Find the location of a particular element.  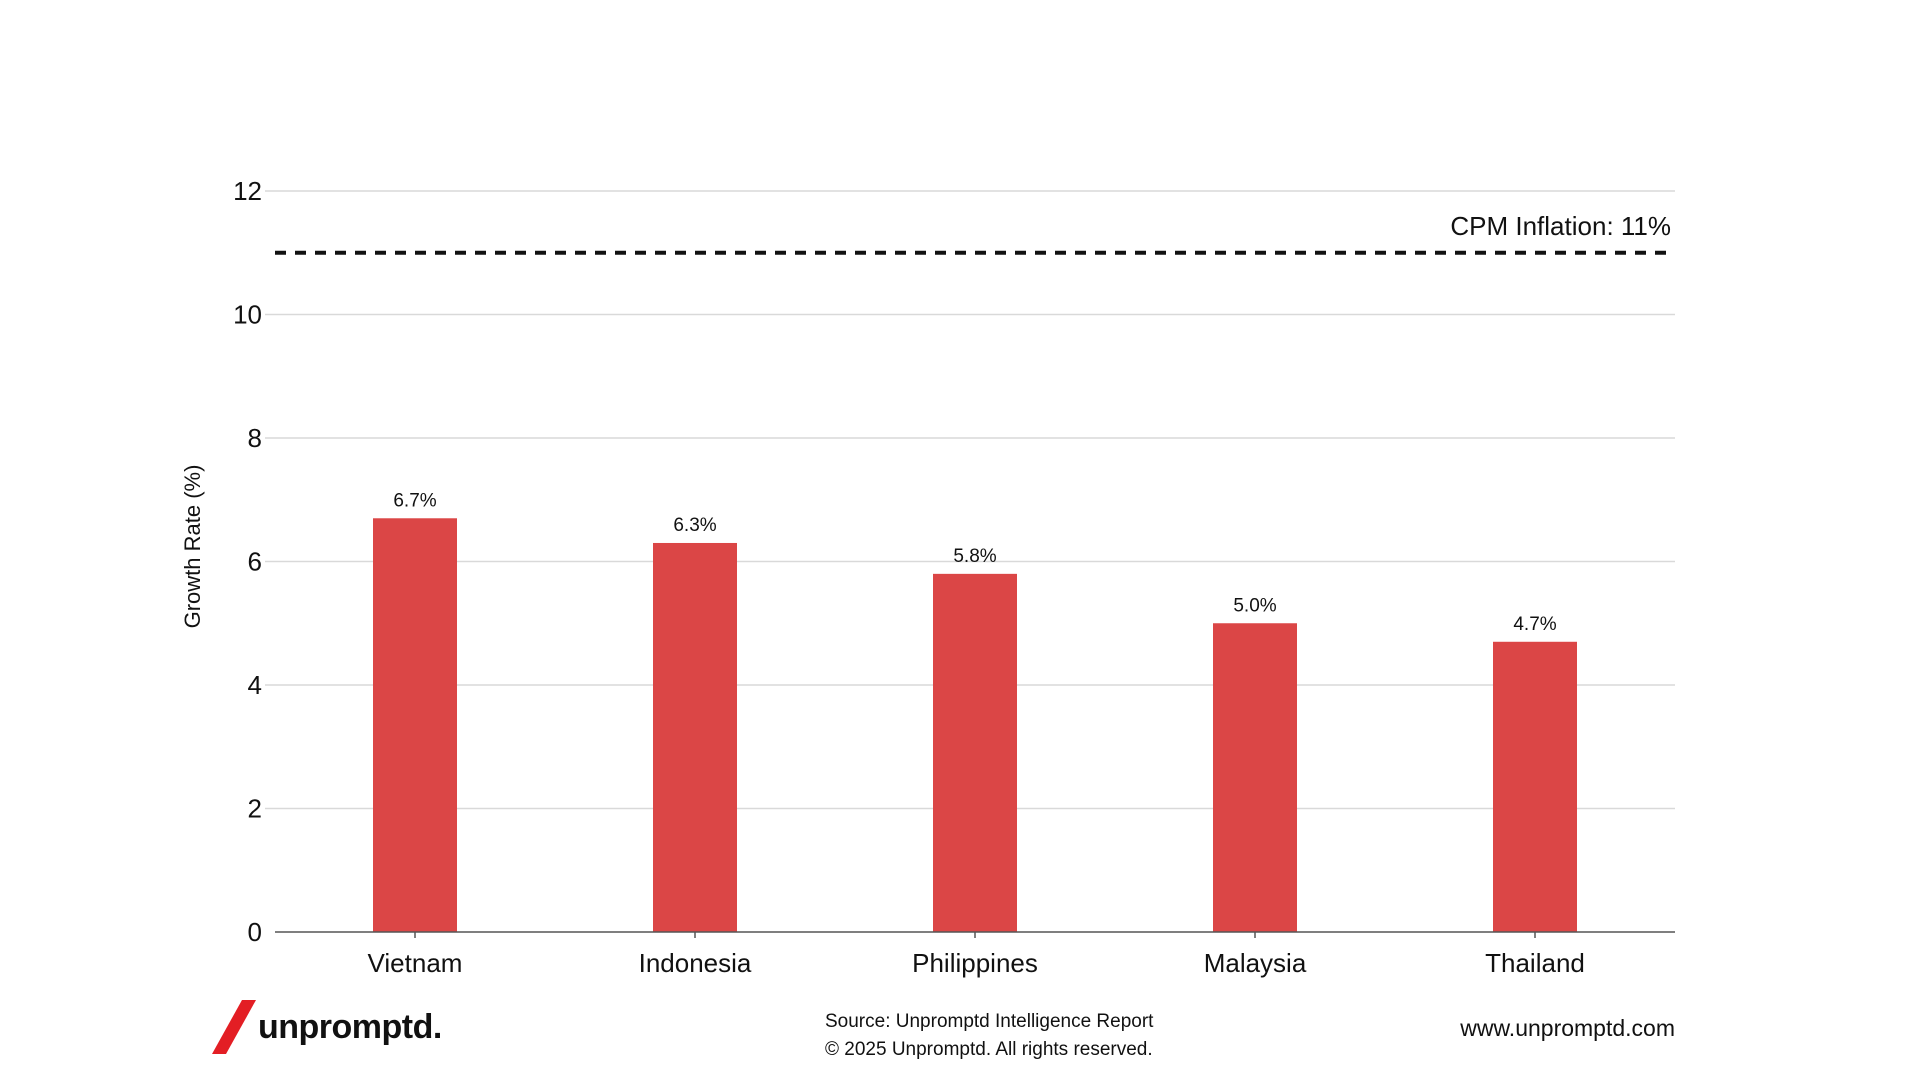

logo-text: unpromptd. is located at coordinates (350, 1026).